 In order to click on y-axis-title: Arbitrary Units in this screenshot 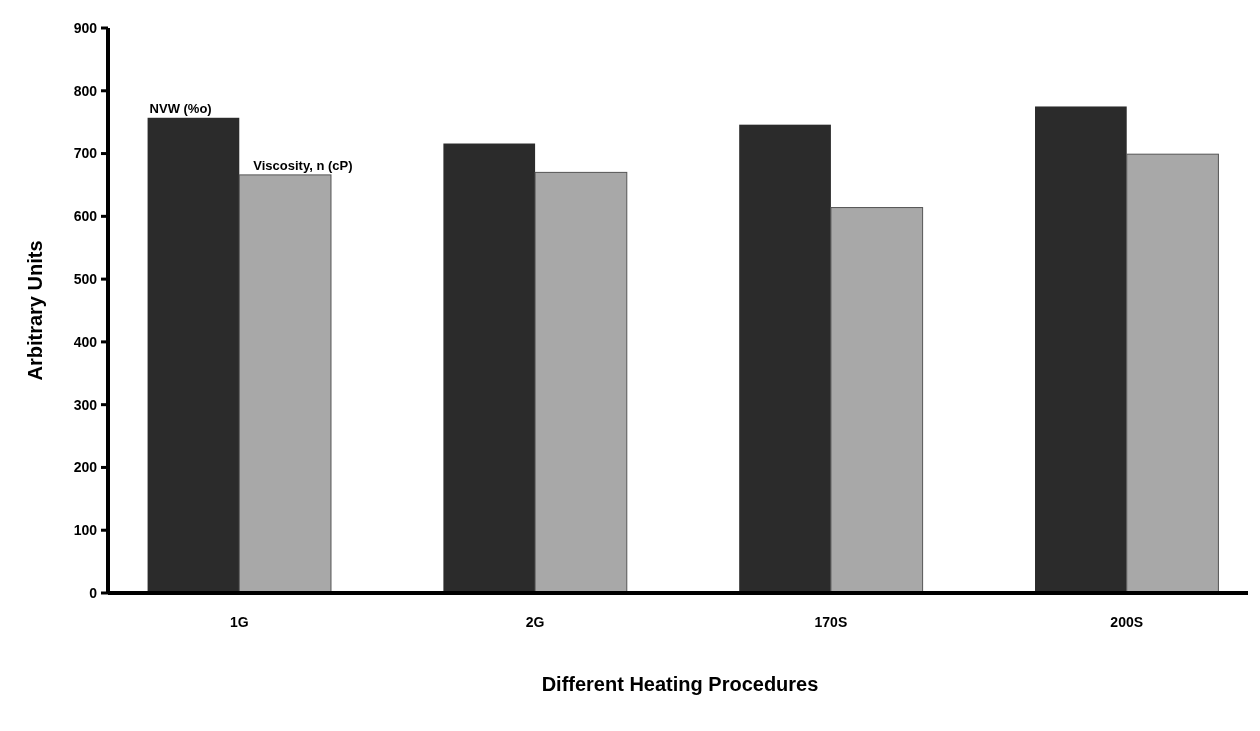, I will do `click(35, 310)`.